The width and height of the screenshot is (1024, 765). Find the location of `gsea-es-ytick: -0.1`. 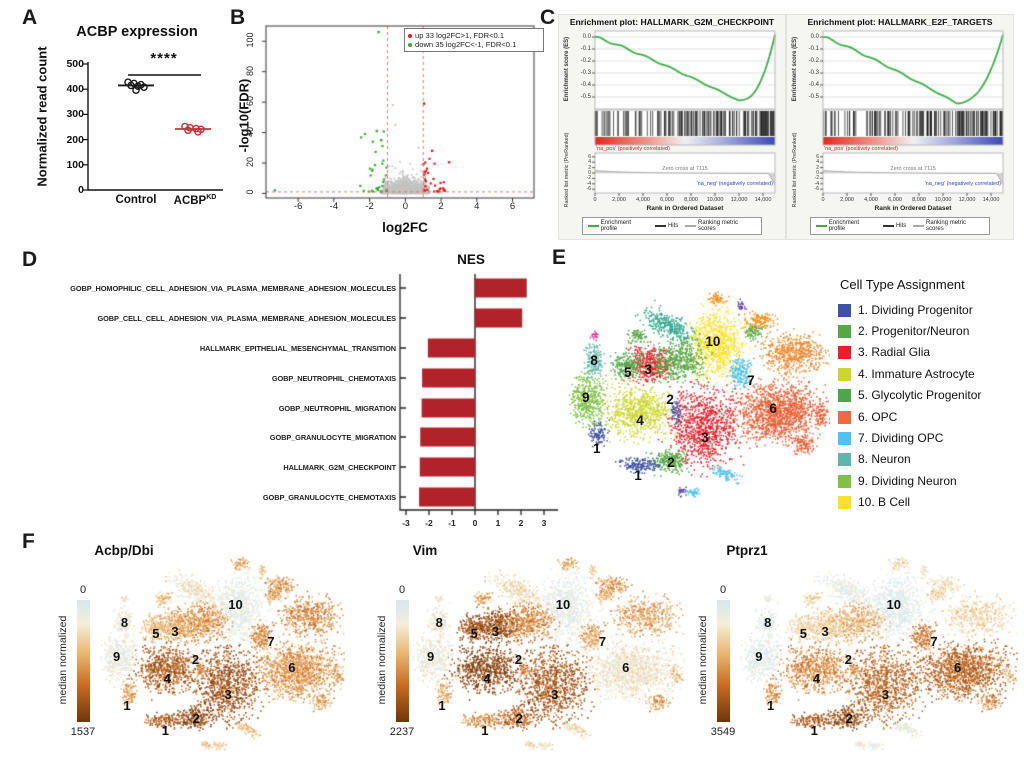

gsea-es-ytick: -0.1 is located at coordinates (813, 48).